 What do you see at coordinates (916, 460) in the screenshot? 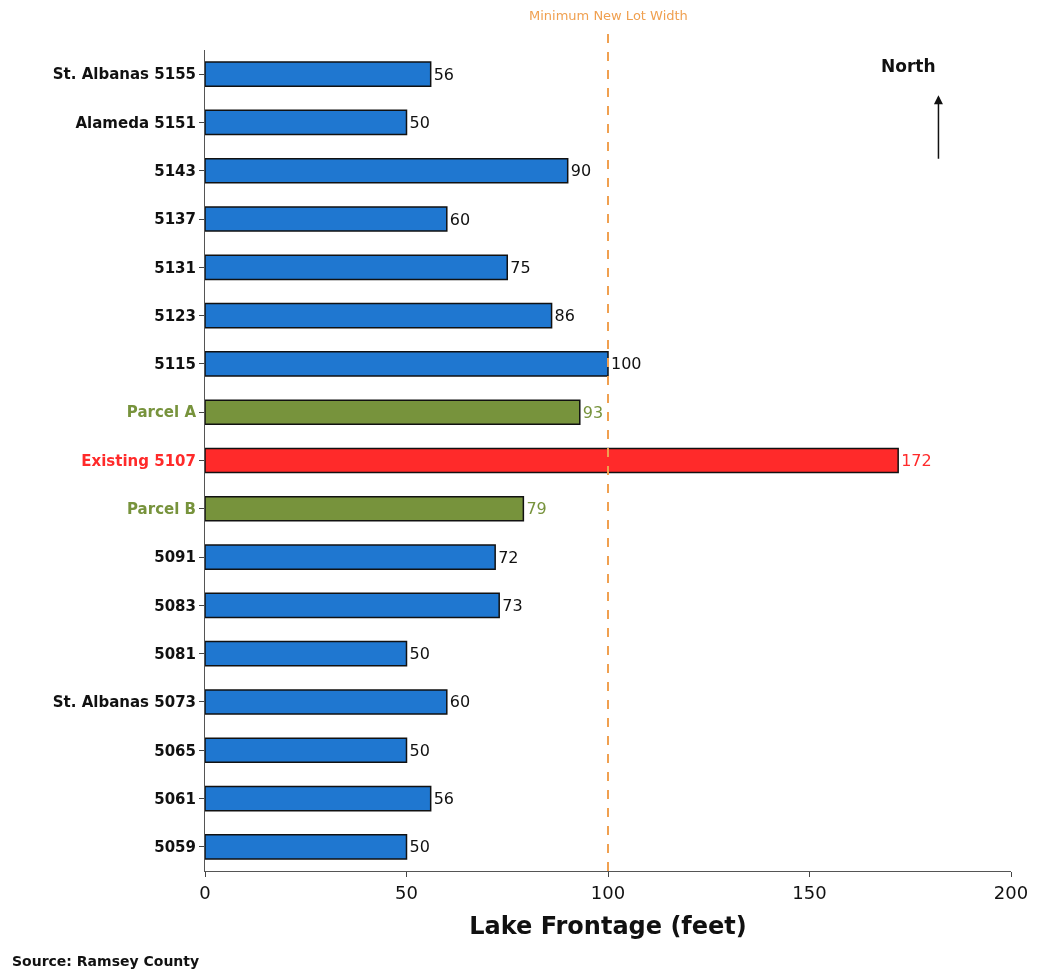
I see `data-label: 172` at bounding box center [916, 460].